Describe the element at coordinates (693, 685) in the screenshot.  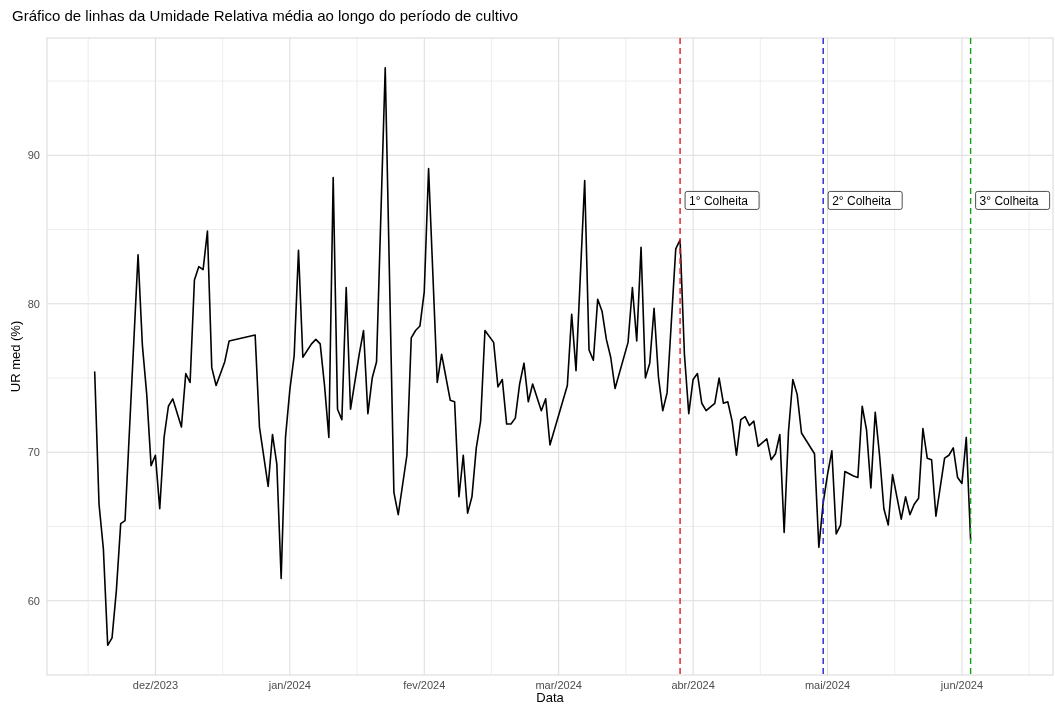
I see `x-tick-label: abr/2024` at that location.